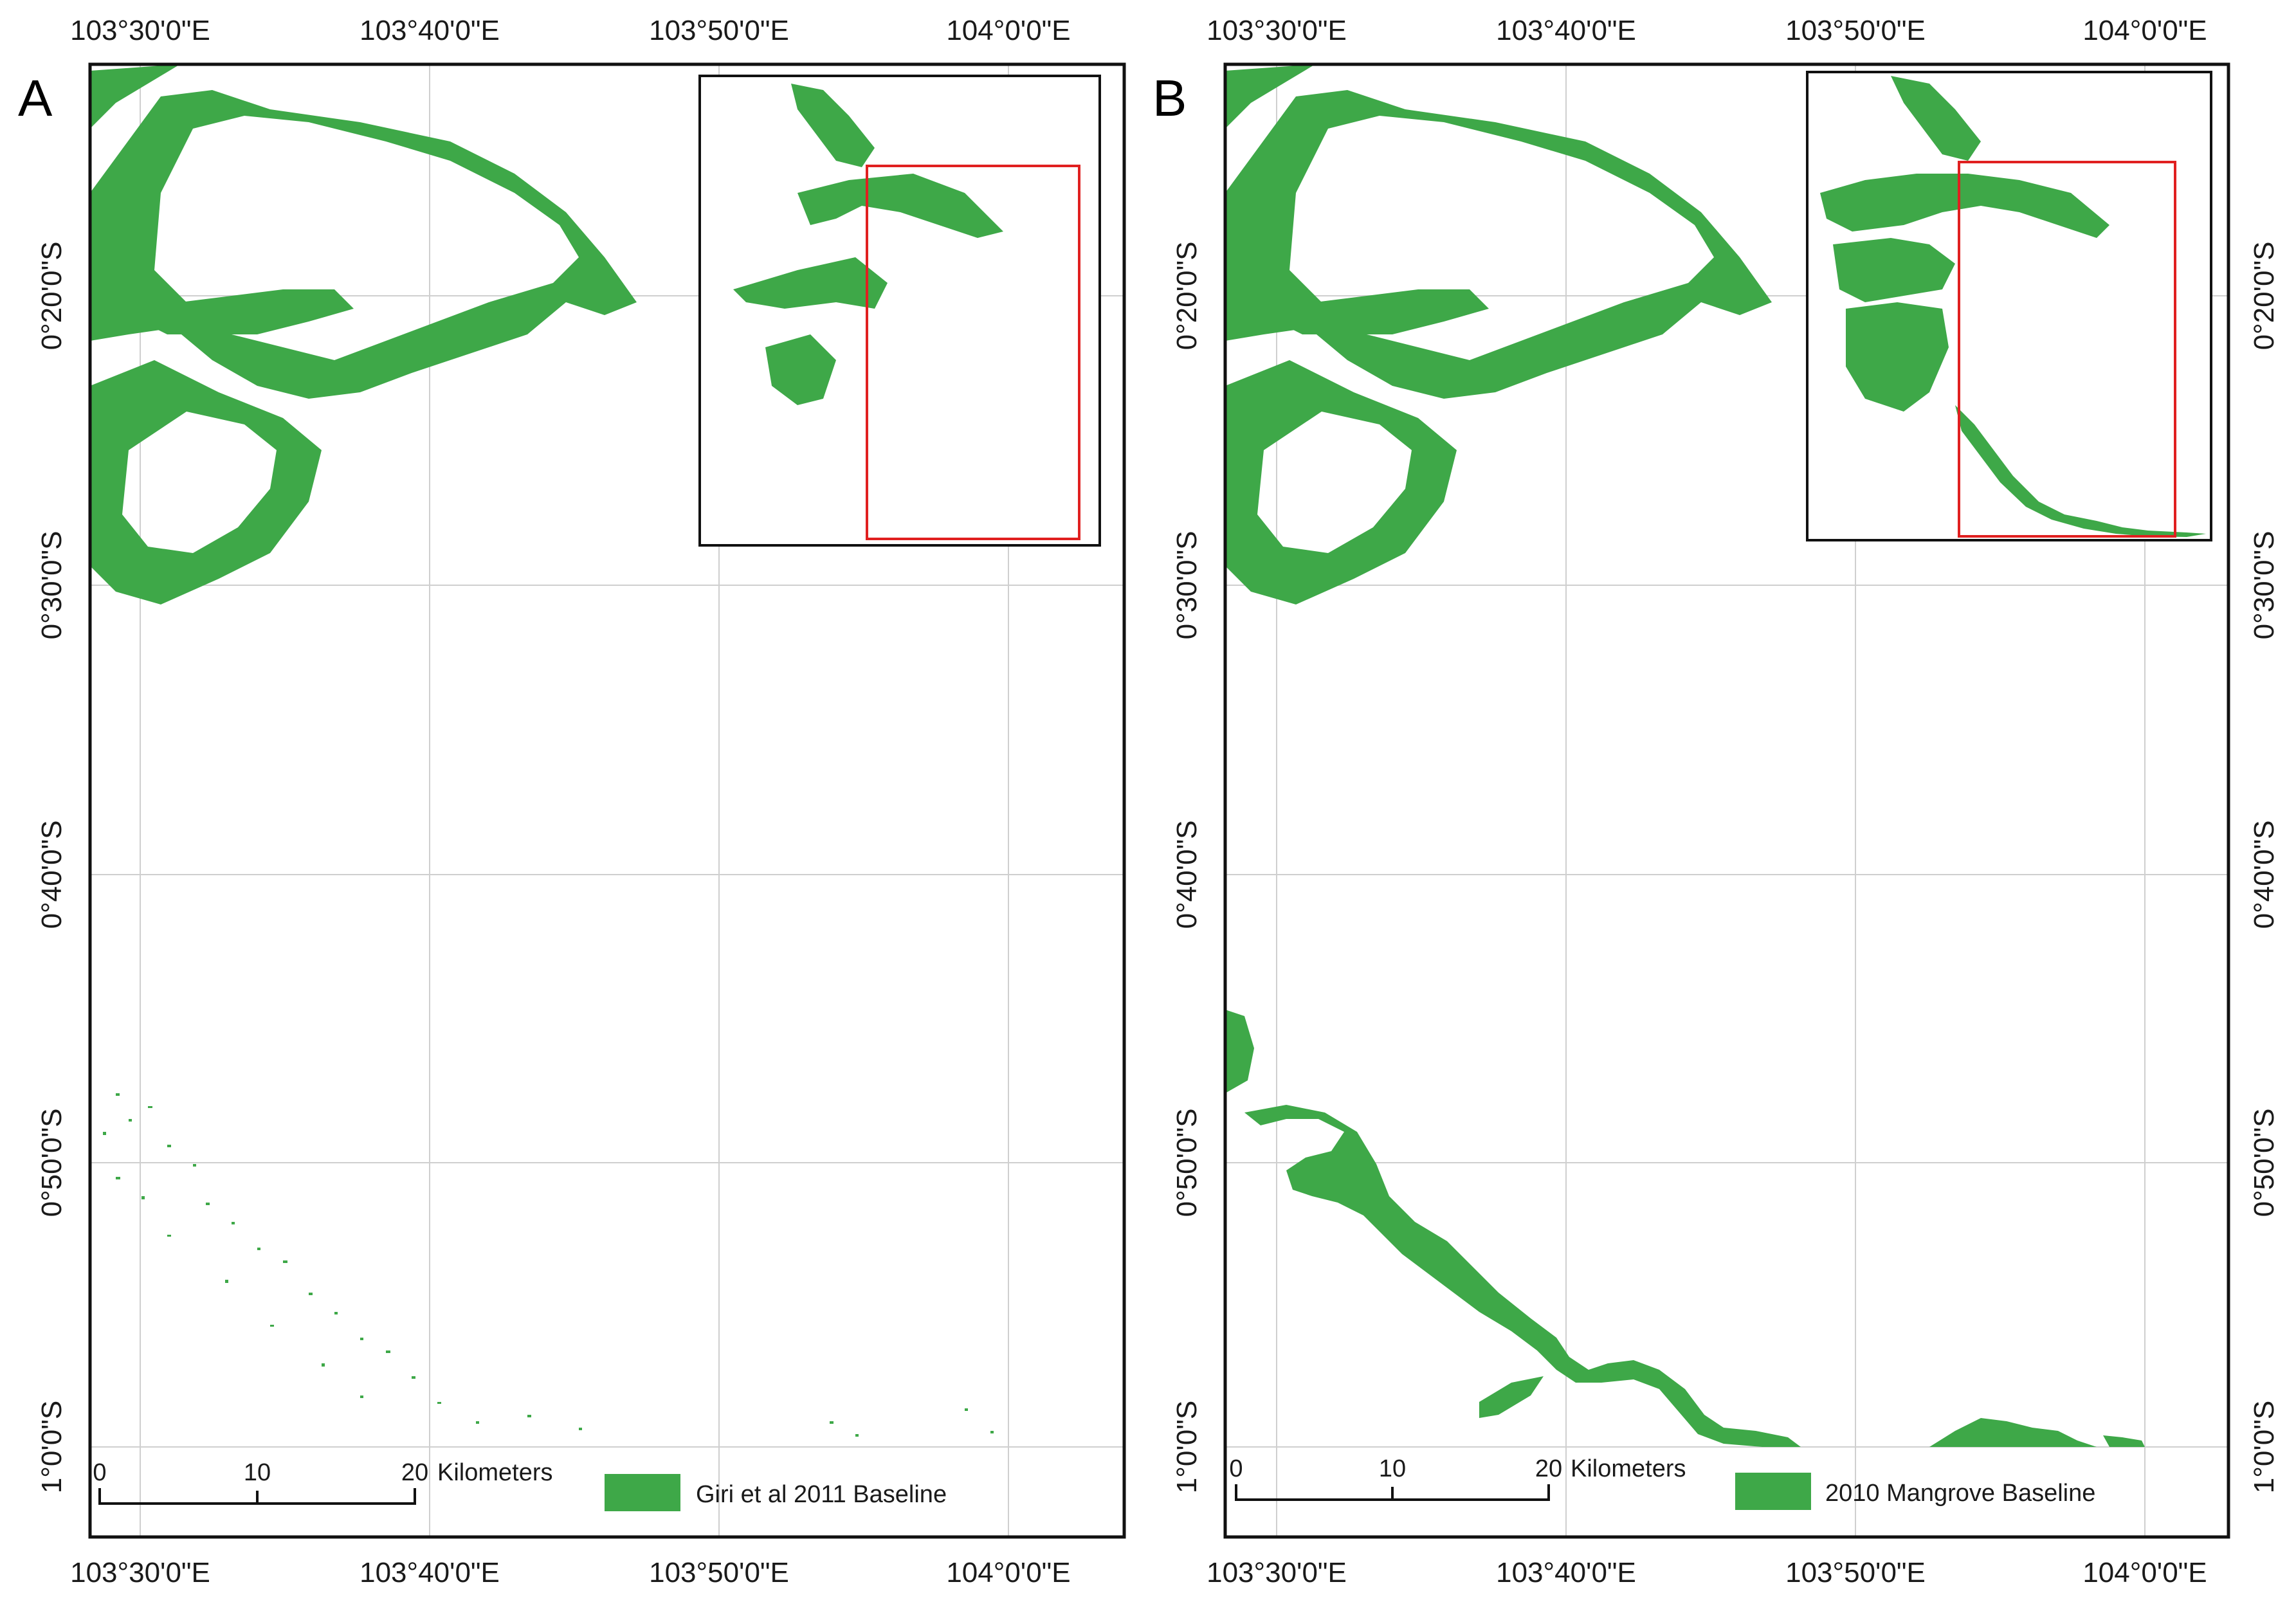 Image resolution: width=2296 pixels, height=1600 pixels. I want to click on panel-letter: A, so click(36, 98).